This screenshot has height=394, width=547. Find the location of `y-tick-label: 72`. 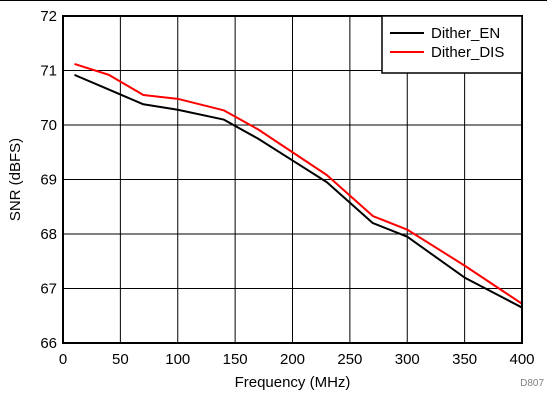

y-tick-label: 72 is located at coordinates (48, 16).